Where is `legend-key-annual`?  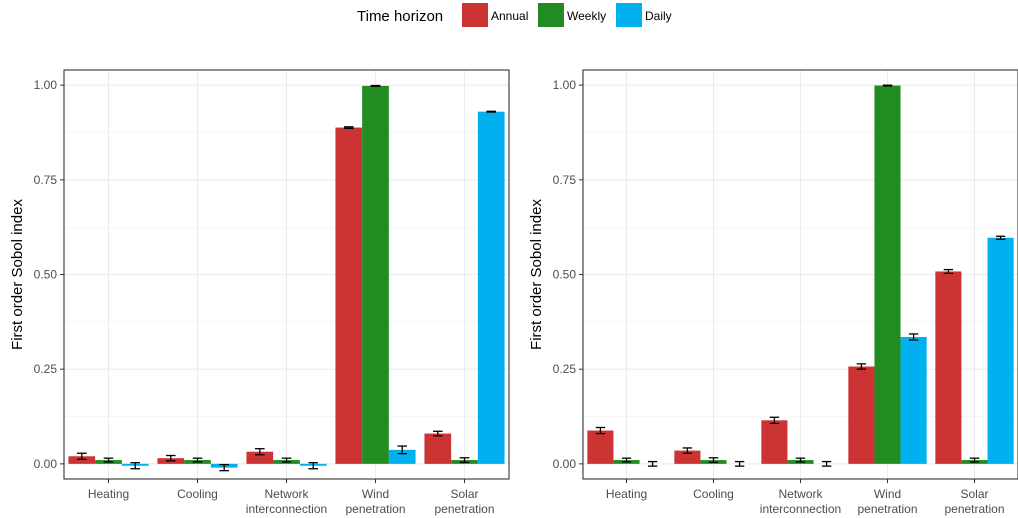
legend-key-annual is located at coordinates (475, 15).